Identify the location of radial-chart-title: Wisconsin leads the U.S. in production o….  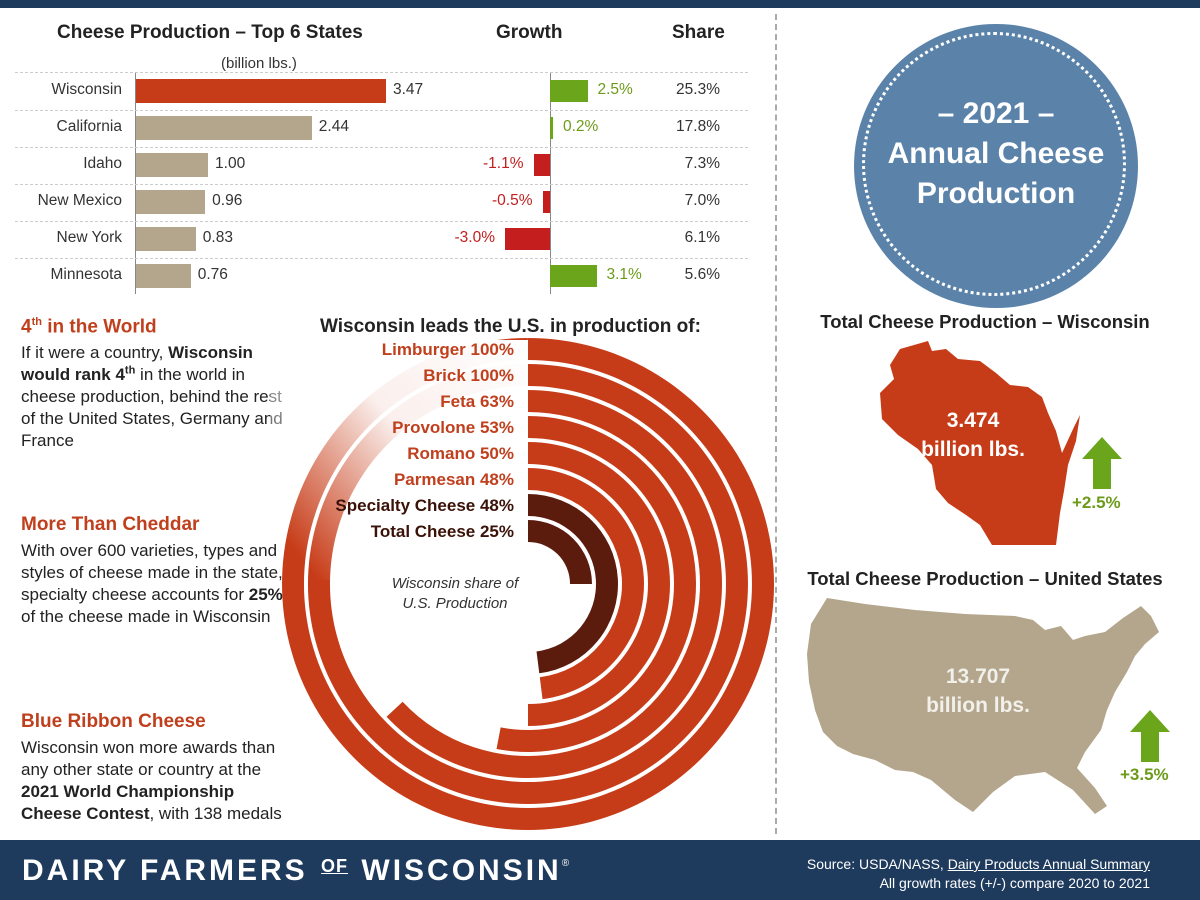
(510, 326).